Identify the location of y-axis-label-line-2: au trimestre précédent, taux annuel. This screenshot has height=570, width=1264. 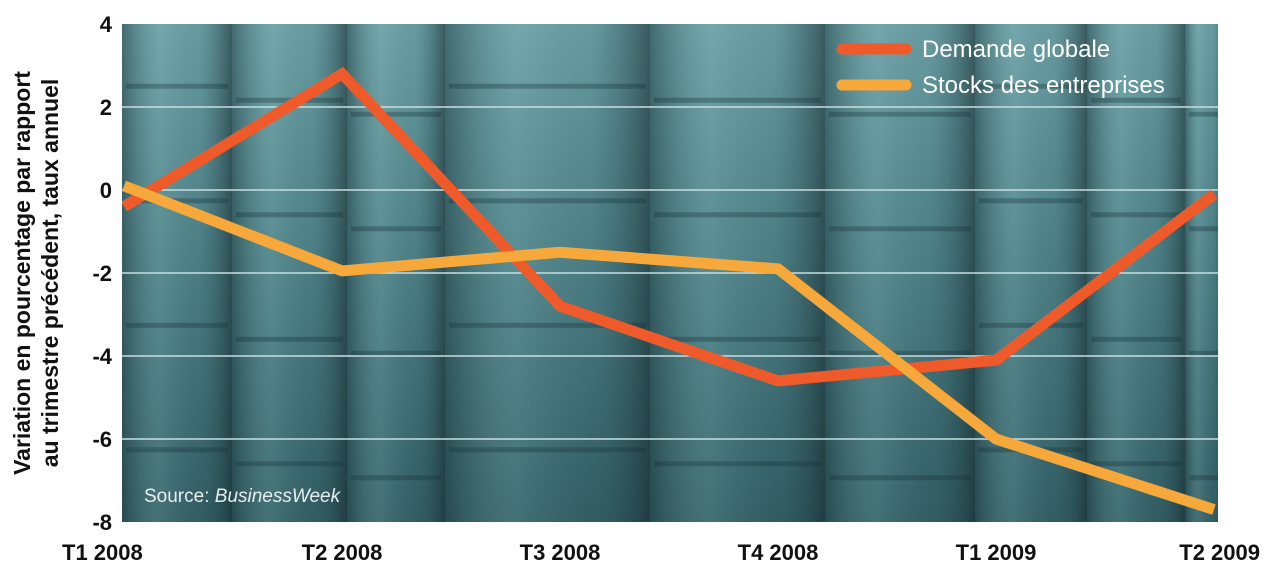
(50, 273).